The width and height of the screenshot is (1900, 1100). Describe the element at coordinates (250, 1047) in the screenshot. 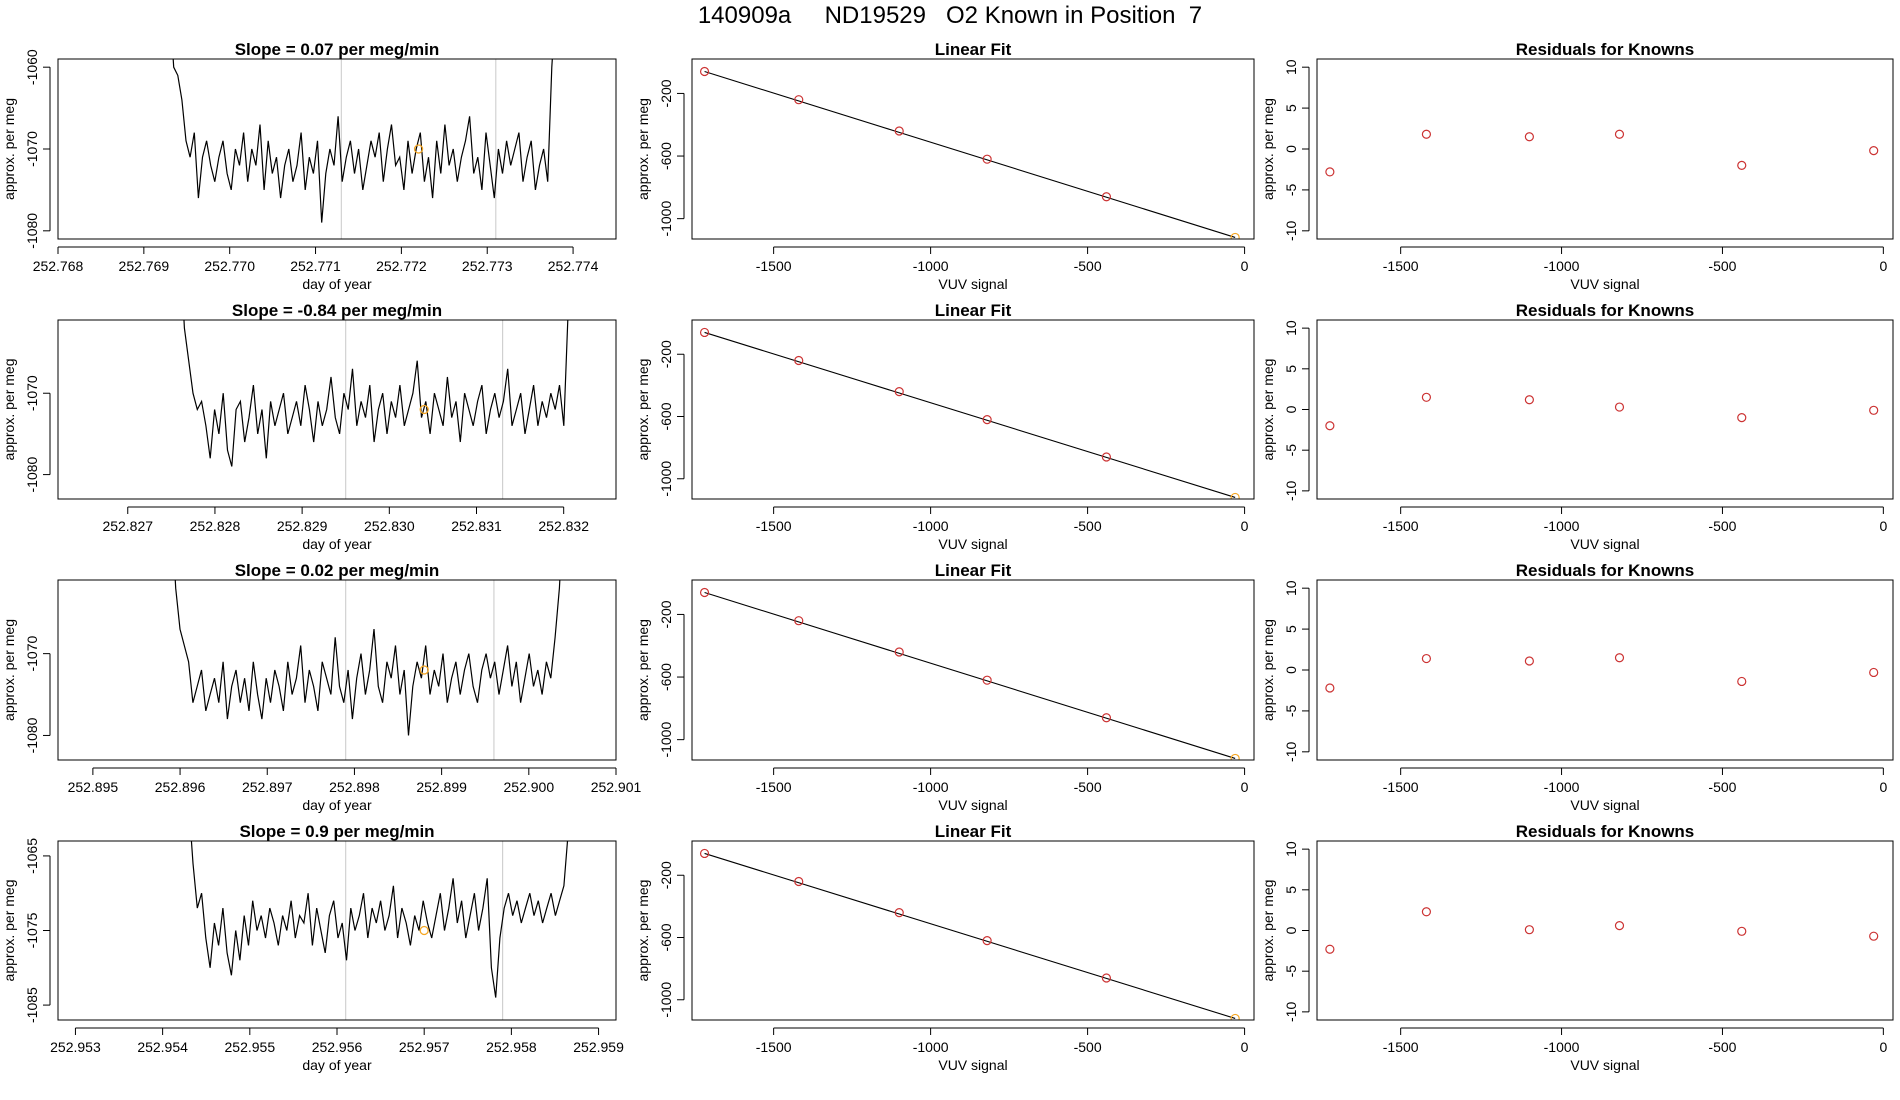

I see `x-tick-label: 252.955` at that location.